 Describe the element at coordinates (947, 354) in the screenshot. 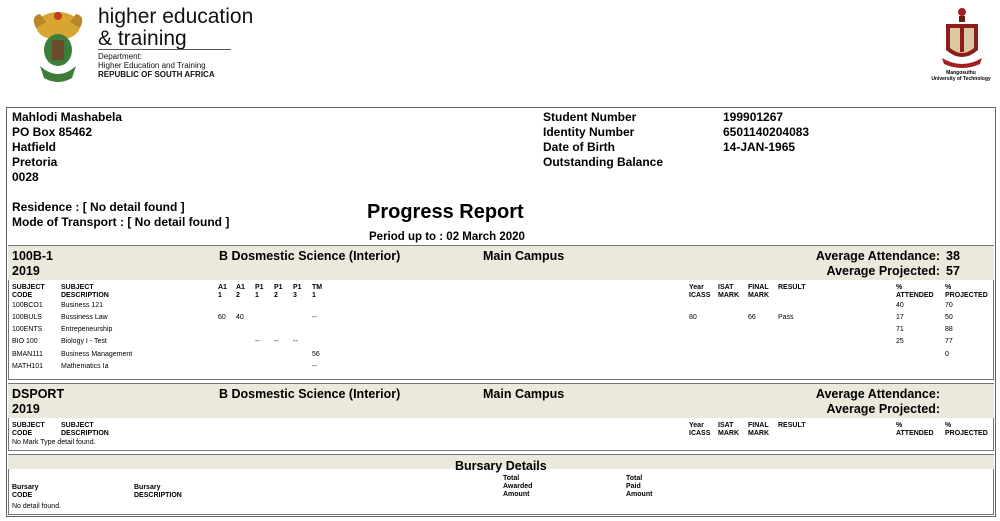

I see `cell-proj: 0` at that location.